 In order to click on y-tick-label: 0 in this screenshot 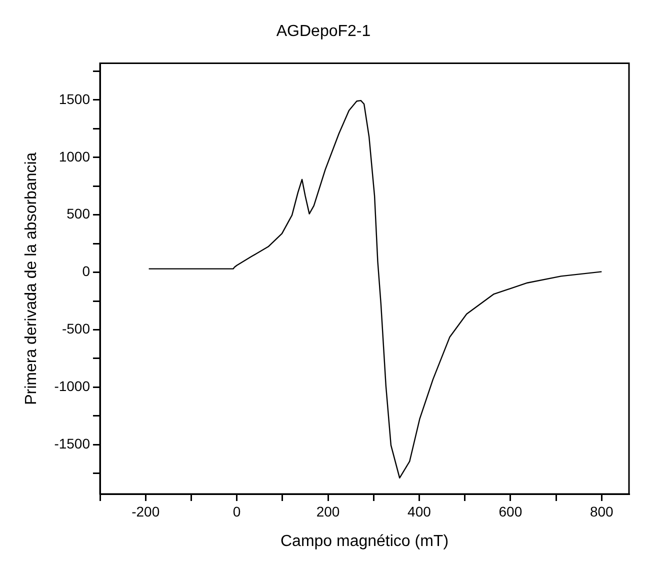, I will do `click(86, 271)`.